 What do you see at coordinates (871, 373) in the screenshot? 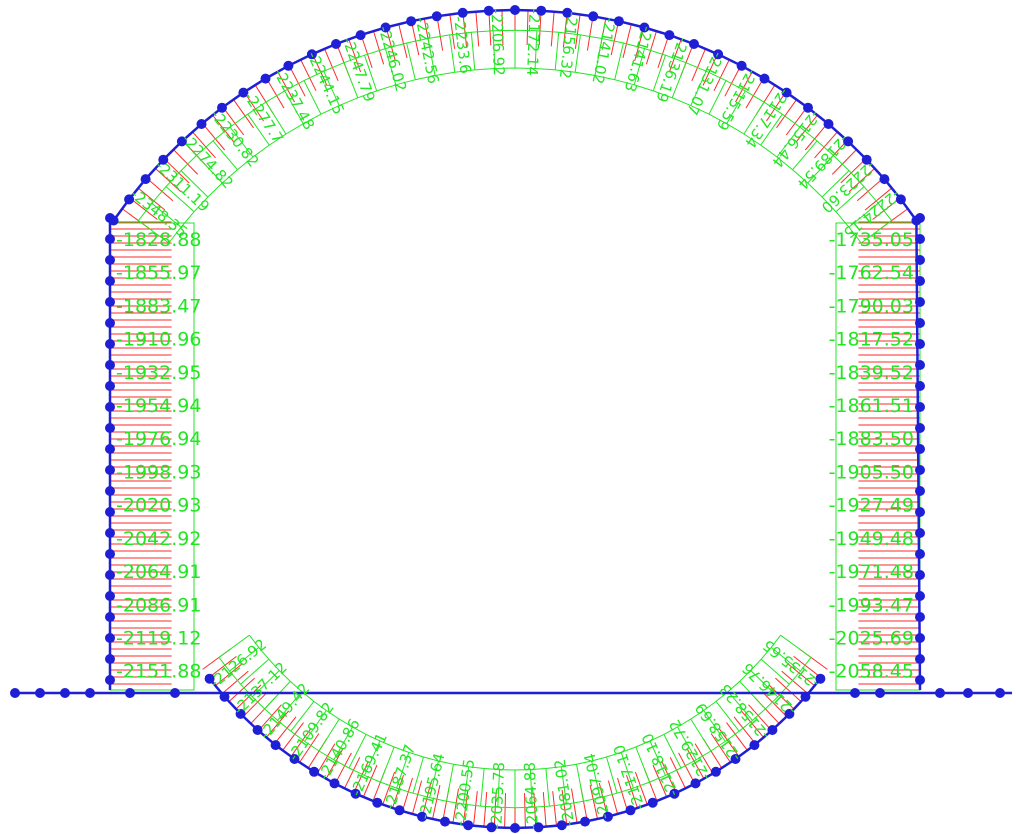
I see `wall-force-label: -1839.52` at bounding box center [871, 373].